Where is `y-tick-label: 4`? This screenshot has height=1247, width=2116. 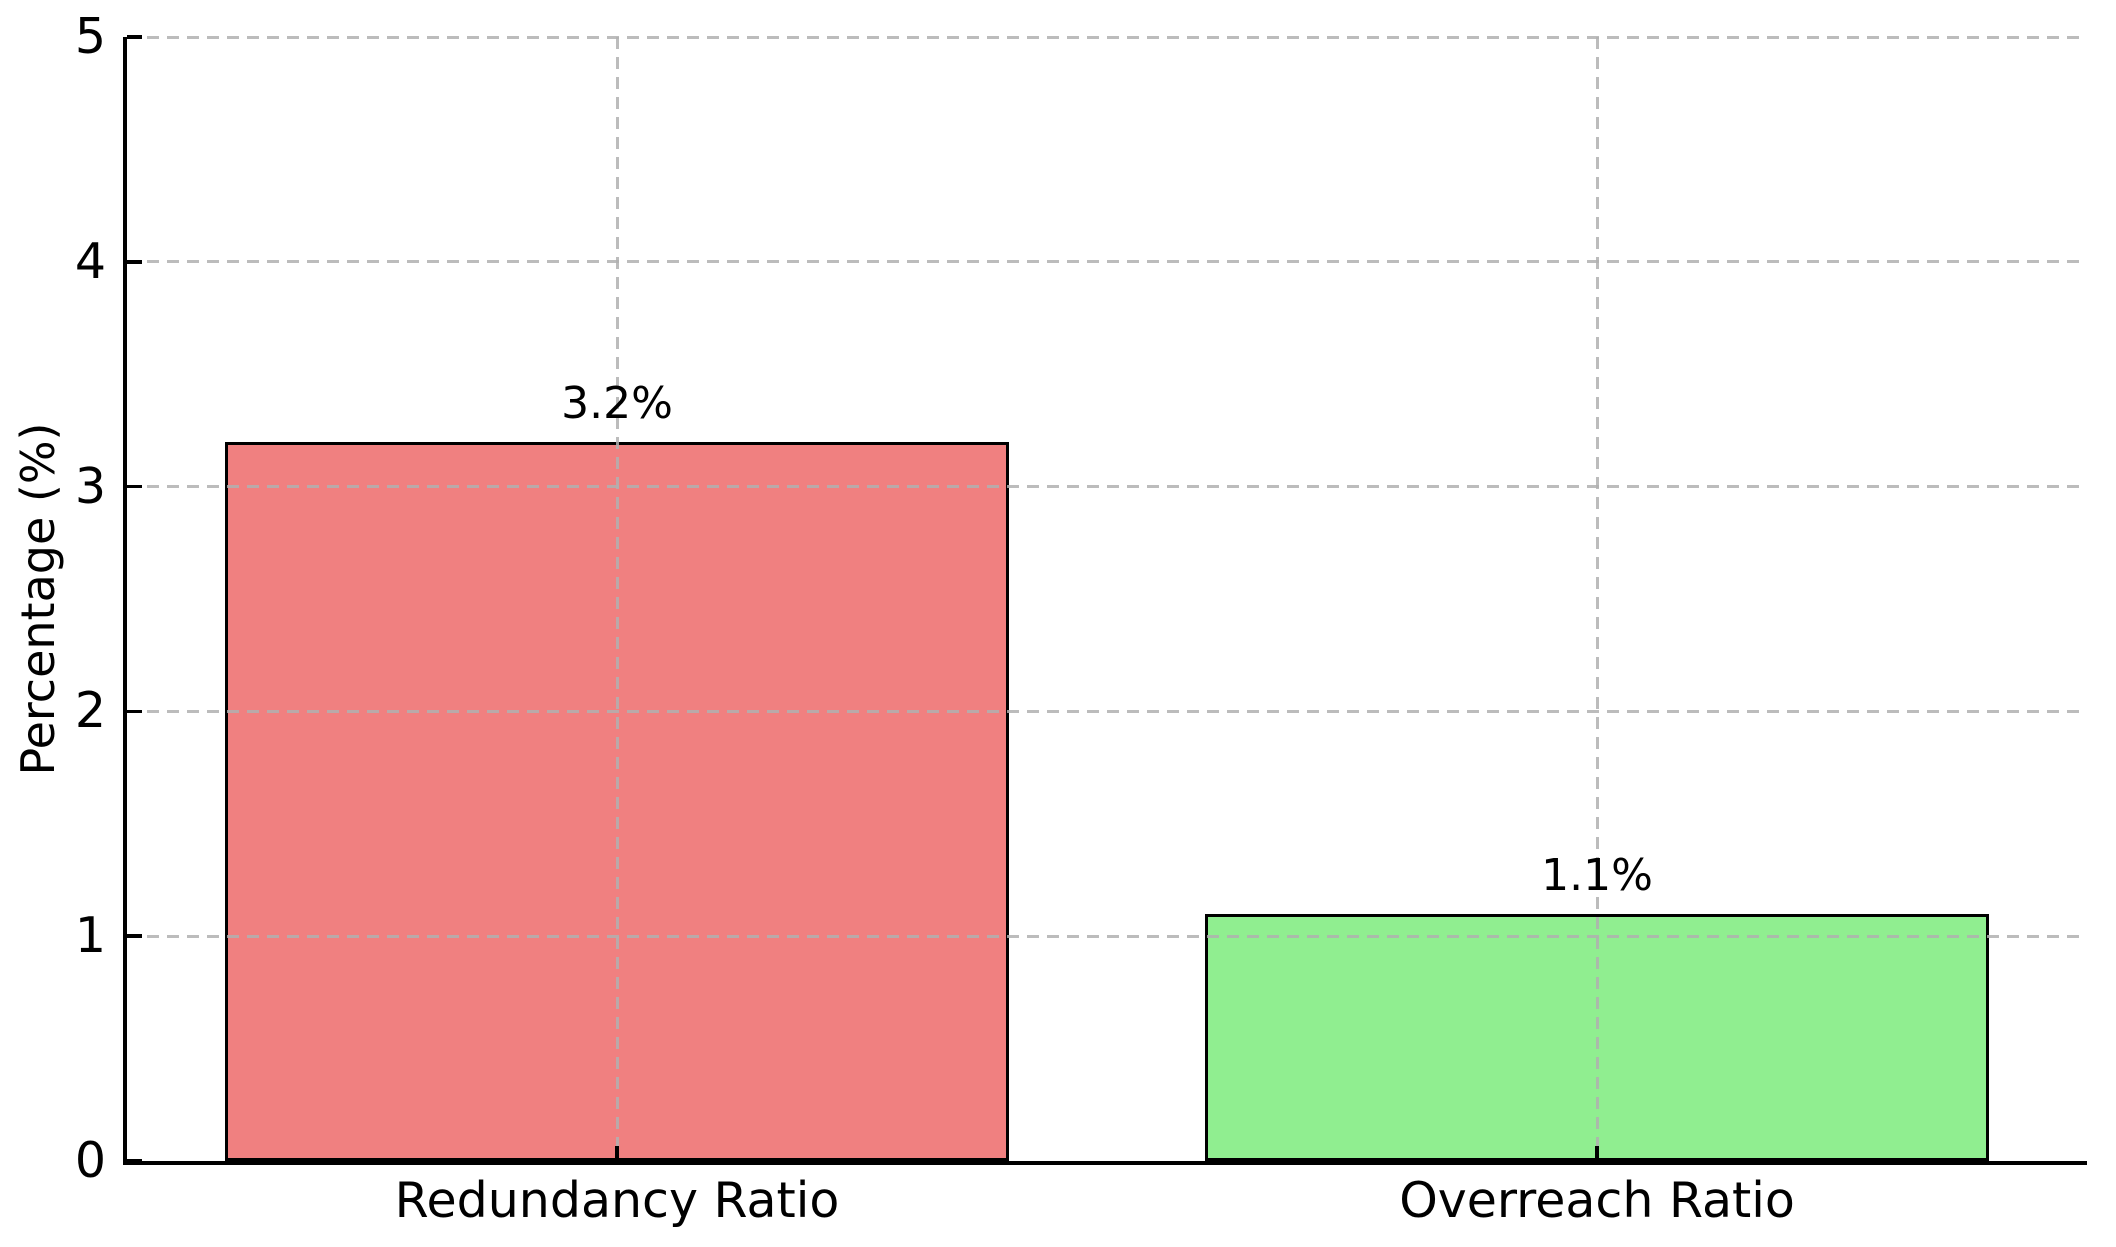
y-tick-label: 4 is located at coordinates (90, 261).